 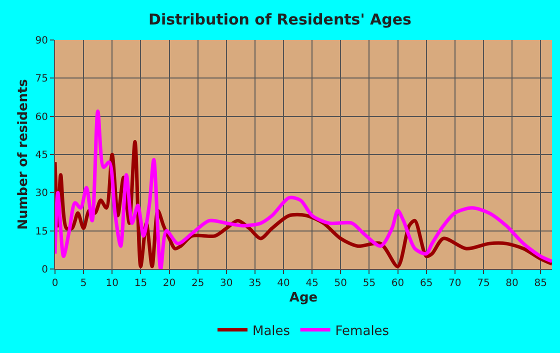 What do you see at coordinates (397, 283) in the screenshot?
I see `x-tick-label: 60` at bounding box center [397, 283].